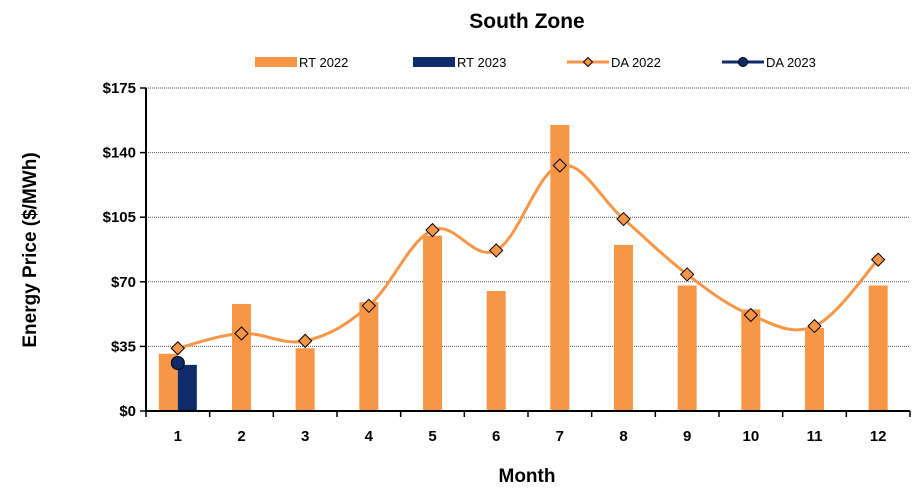 This screenshot has width=912, height=488. I want to click on x-tick-label: 5, so click(432, 436).